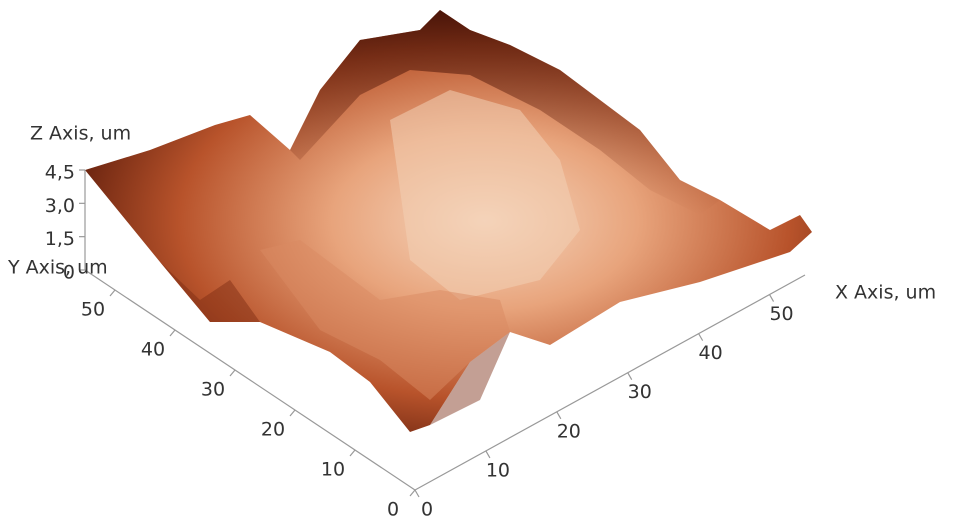 The height and width of the screenshot is (522, 961). Describe the element at coordinates (273, 430) in the screenshot. I see `y-tick-label: 20` at that location.